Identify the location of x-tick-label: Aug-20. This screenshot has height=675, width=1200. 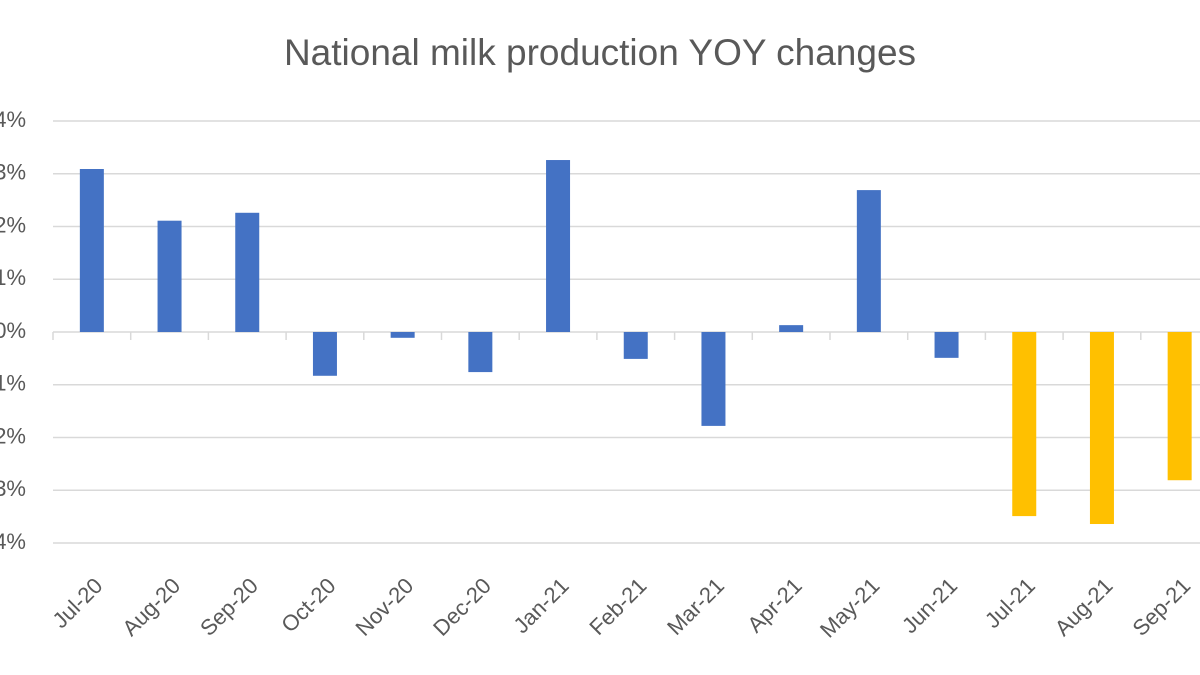
(151, 607).